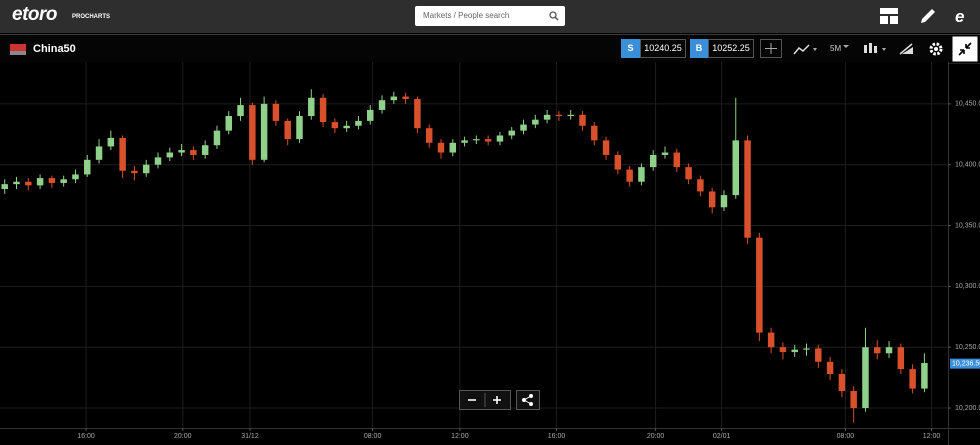 The width and height of the screenshot is (980, 445). What do you see at coordinates (250, 436) in the screenshot?
I see `x-tick-label: 31/12` at bounding box center [250, 436].